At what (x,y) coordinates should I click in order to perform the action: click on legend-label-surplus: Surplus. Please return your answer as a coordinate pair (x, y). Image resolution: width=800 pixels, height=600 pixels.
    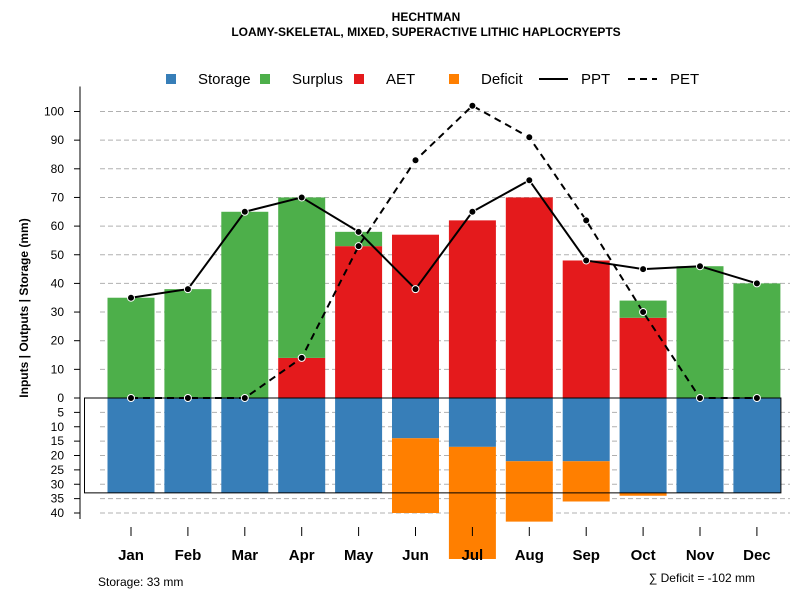
    Looking at the image, I should click on (317, 79).